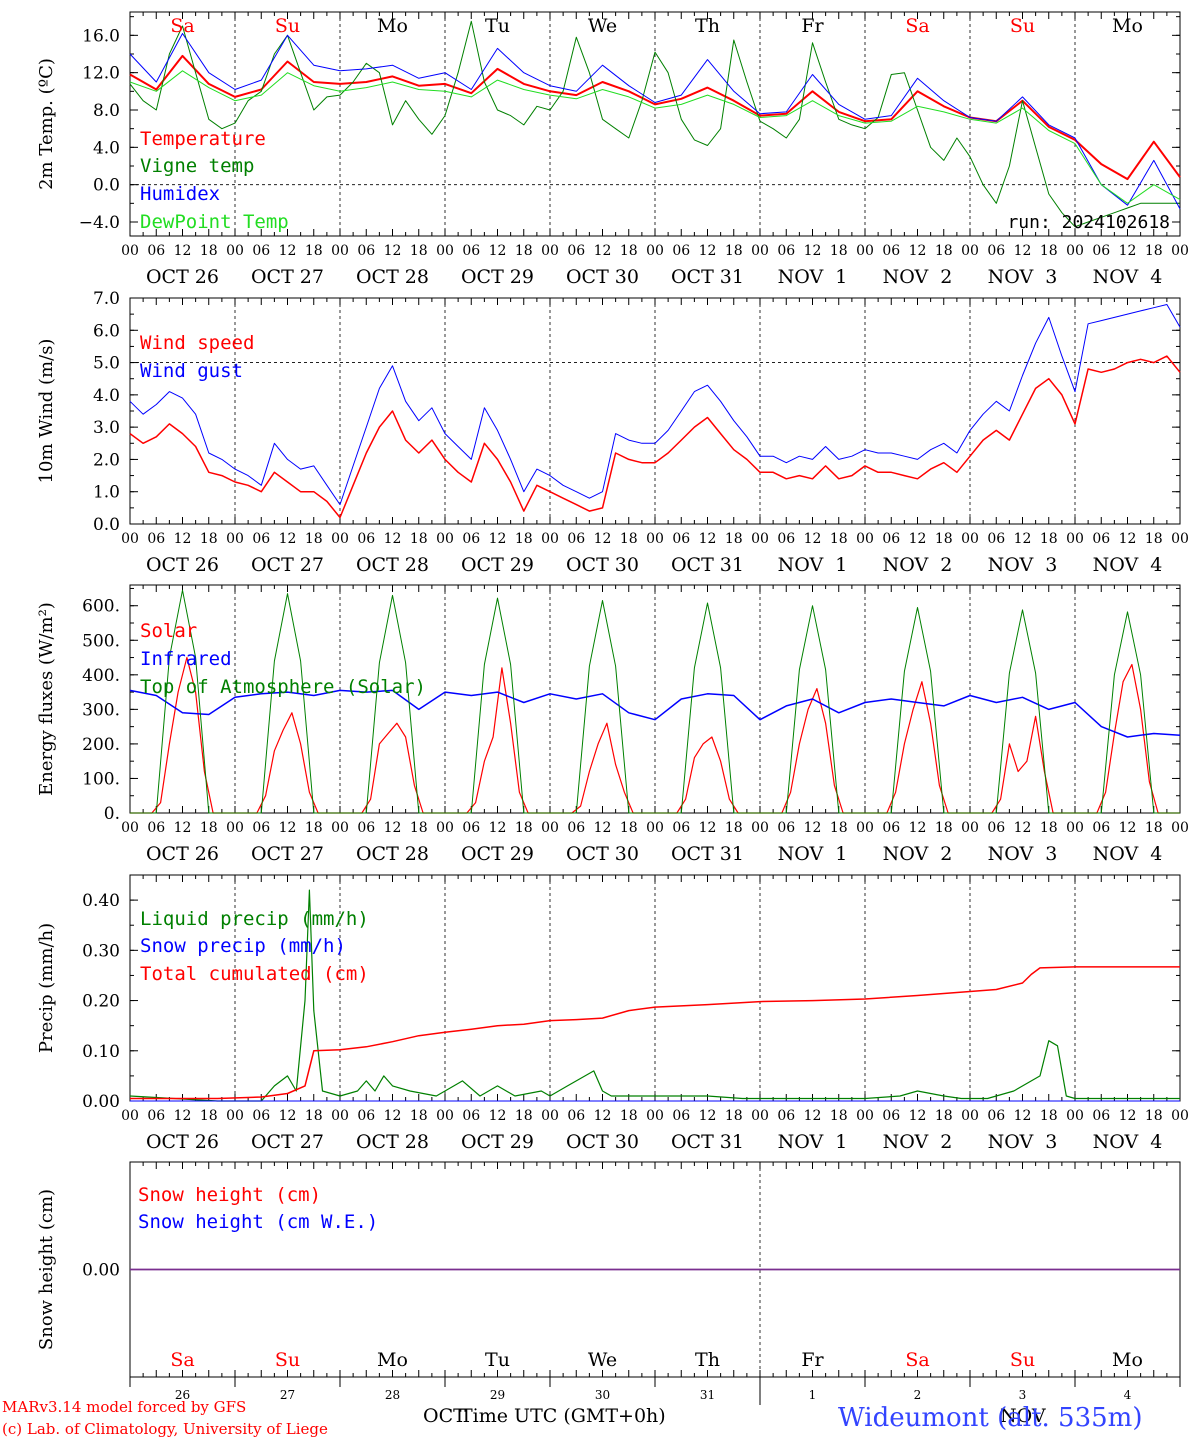  What do you see at coordinates (602, 1360) in the screenshot?
I see `weekday-label: We` at bounding box center [602, 1360].